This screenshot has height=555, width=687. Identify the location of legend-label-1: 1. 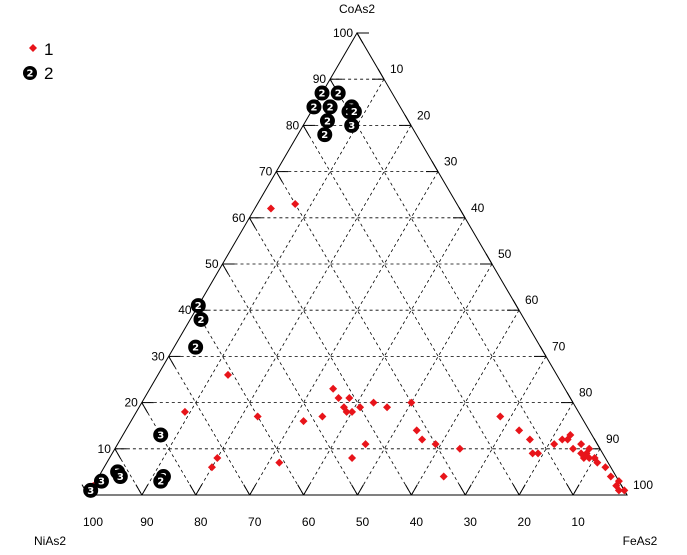
(48, 49).